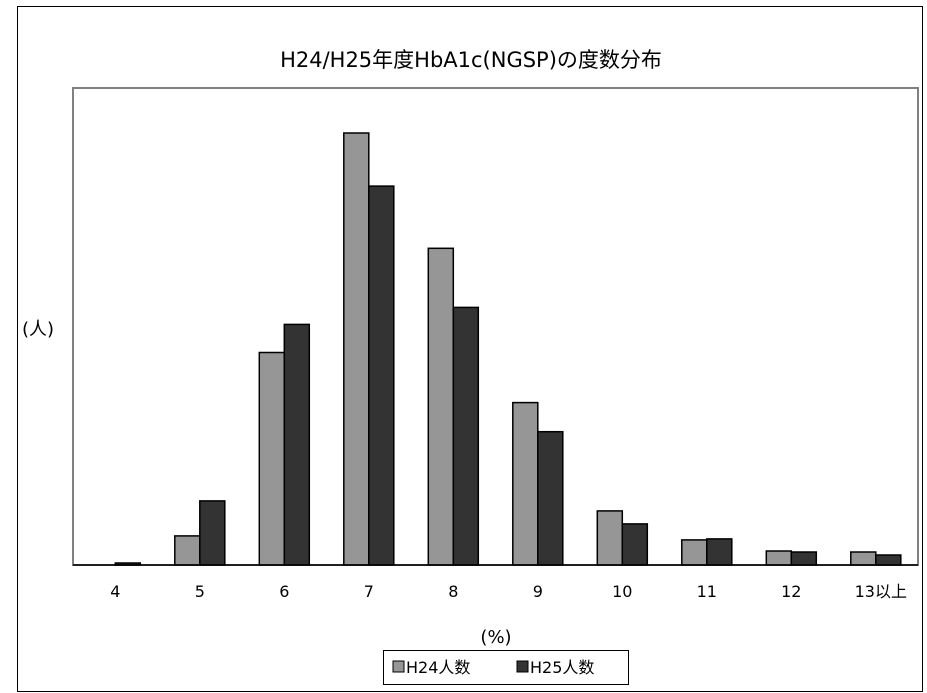 Image resolution: width=927 pixels, height=693 pixels. Describe the element at coordinates (369, 591) in the screenshot. I see `x-tick-label: 7` at that location.